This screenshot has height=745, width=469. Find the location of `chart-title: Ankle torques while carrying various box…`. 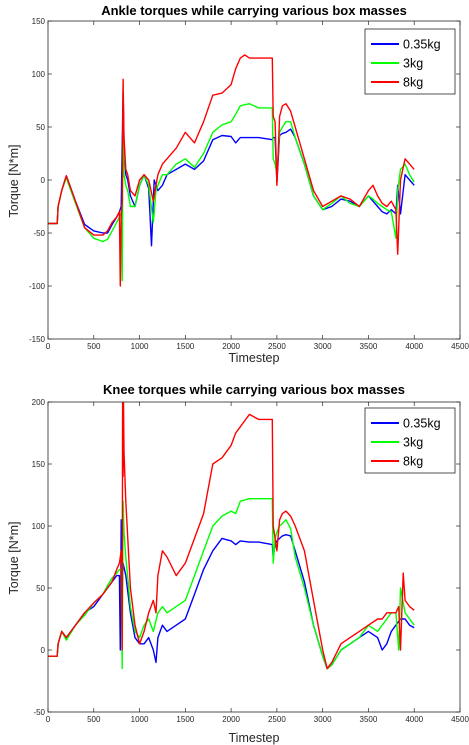

chart-title: Ankle torques while carrying various box… is located at coordinates (254, 10).